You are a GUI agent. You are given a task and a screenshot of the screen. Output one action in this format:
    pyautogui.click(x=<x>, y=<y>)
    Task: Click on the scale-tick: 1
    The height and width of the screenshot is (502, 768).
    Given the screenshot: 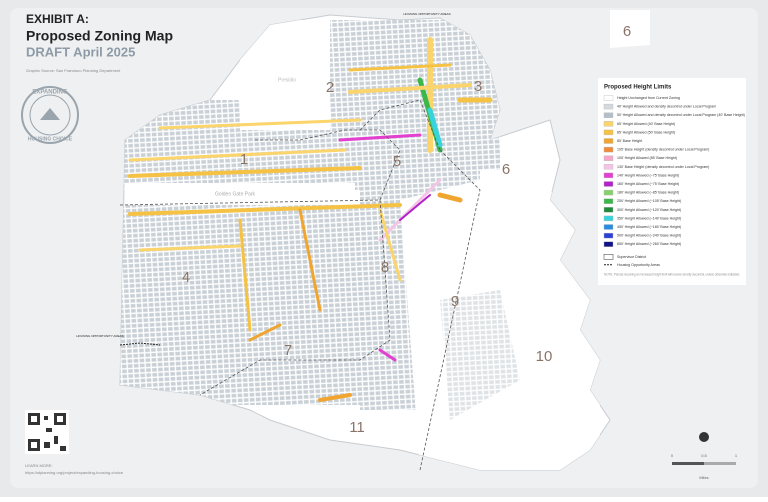 What is the action you would take?
    pyautogui.click(x=736, y=455)
    